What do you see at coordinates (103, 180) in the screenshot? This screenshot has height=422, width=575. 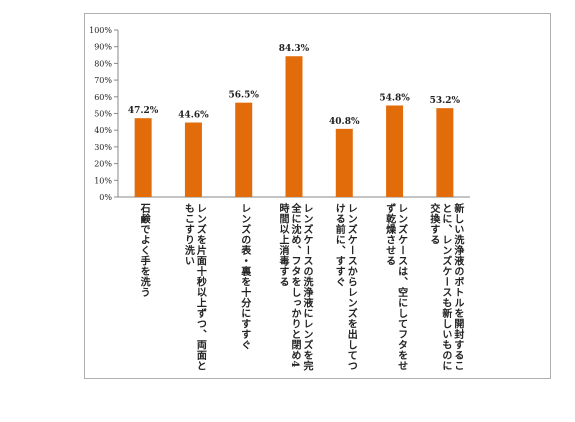 I see `y-tick-label: 10%` at bounding box center [103, 180].